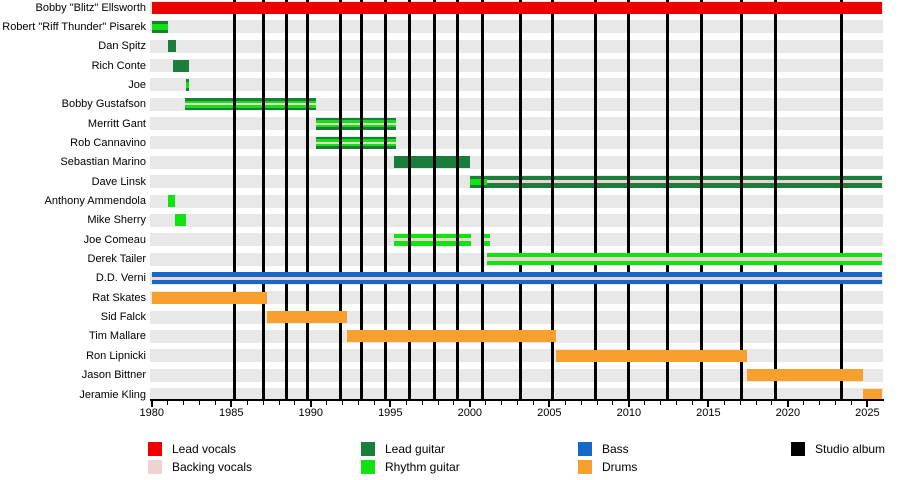 The image size is (900, 480). What do you see at coordinates (798, 449) in the screenshot?
I see `legend-swatch-studio_album` at bounding box center [798, 449].